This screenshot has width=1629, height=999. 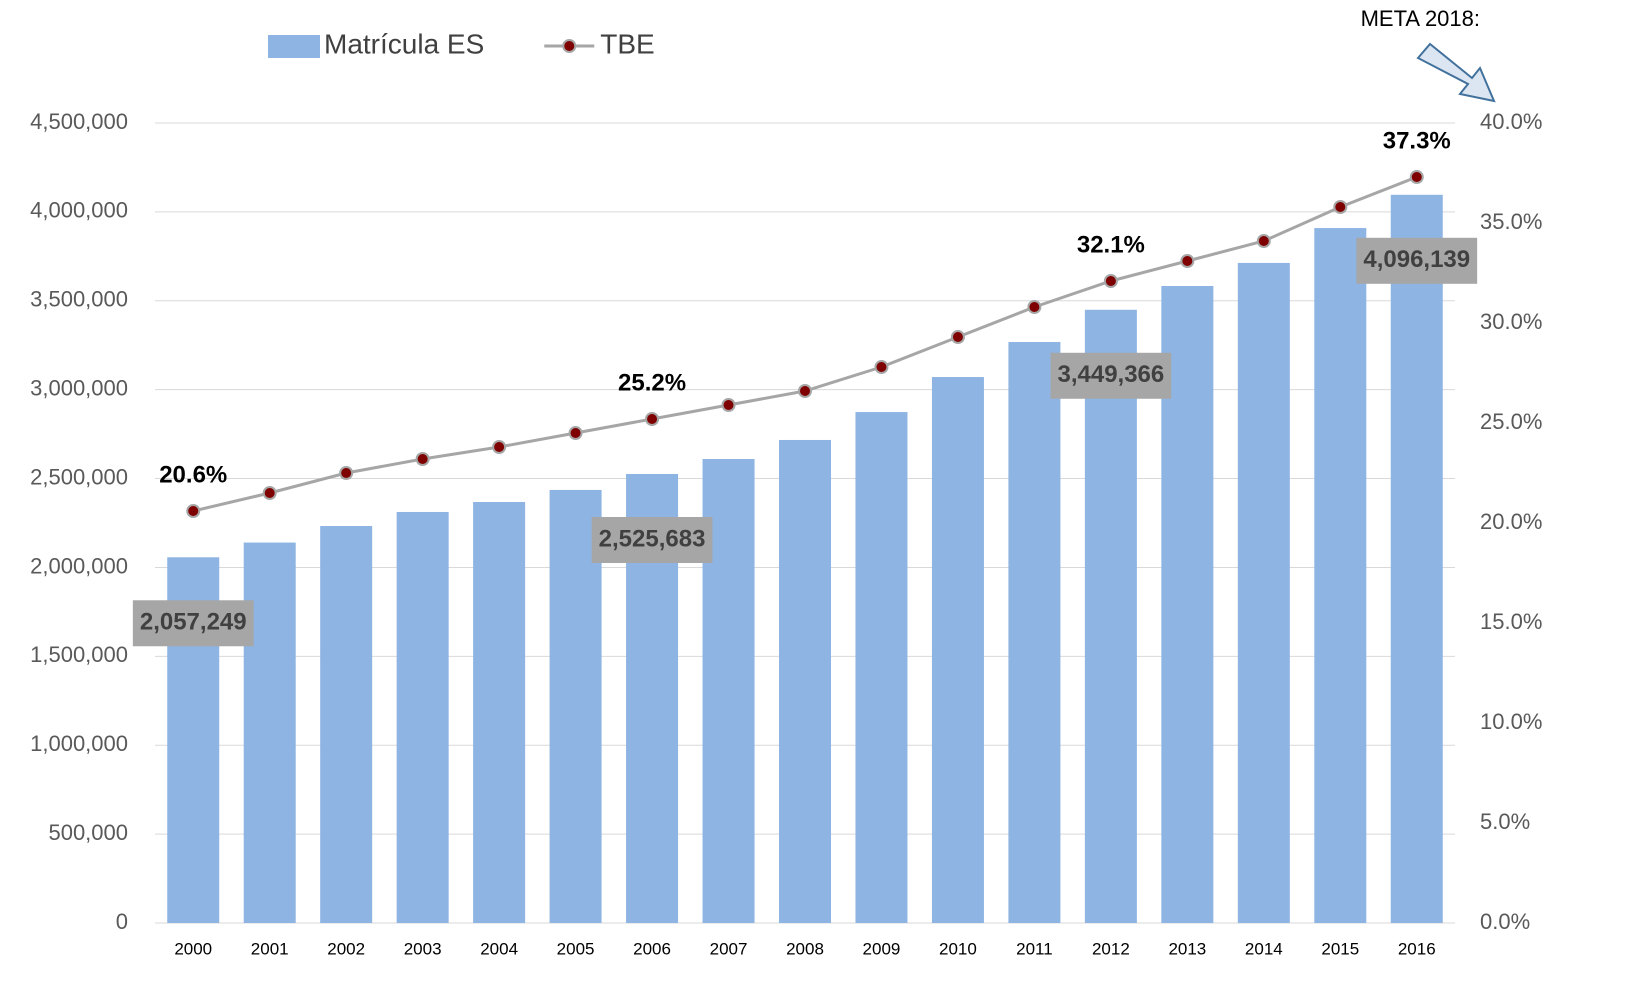 I want to click on y-tick-label: 0, so click(x=122, y=921).